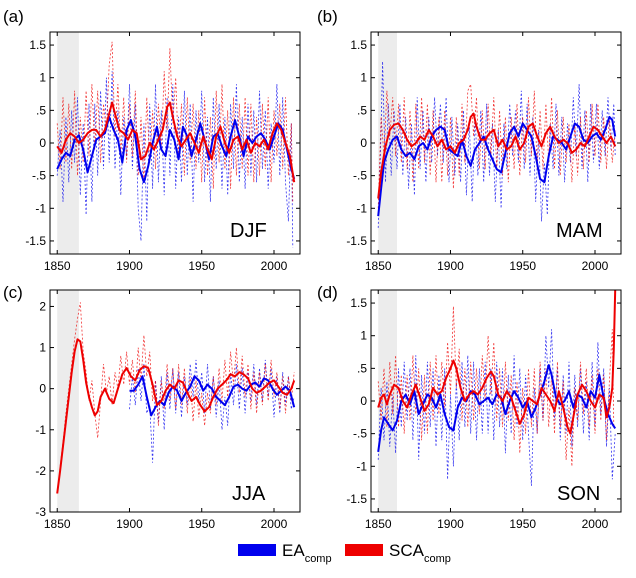 This screenshot has height=578, width=636. What do you see at coordinates (40, 512) in the screenshot?
I see `y-tick-label: -3` at bounding box center [40, 512].